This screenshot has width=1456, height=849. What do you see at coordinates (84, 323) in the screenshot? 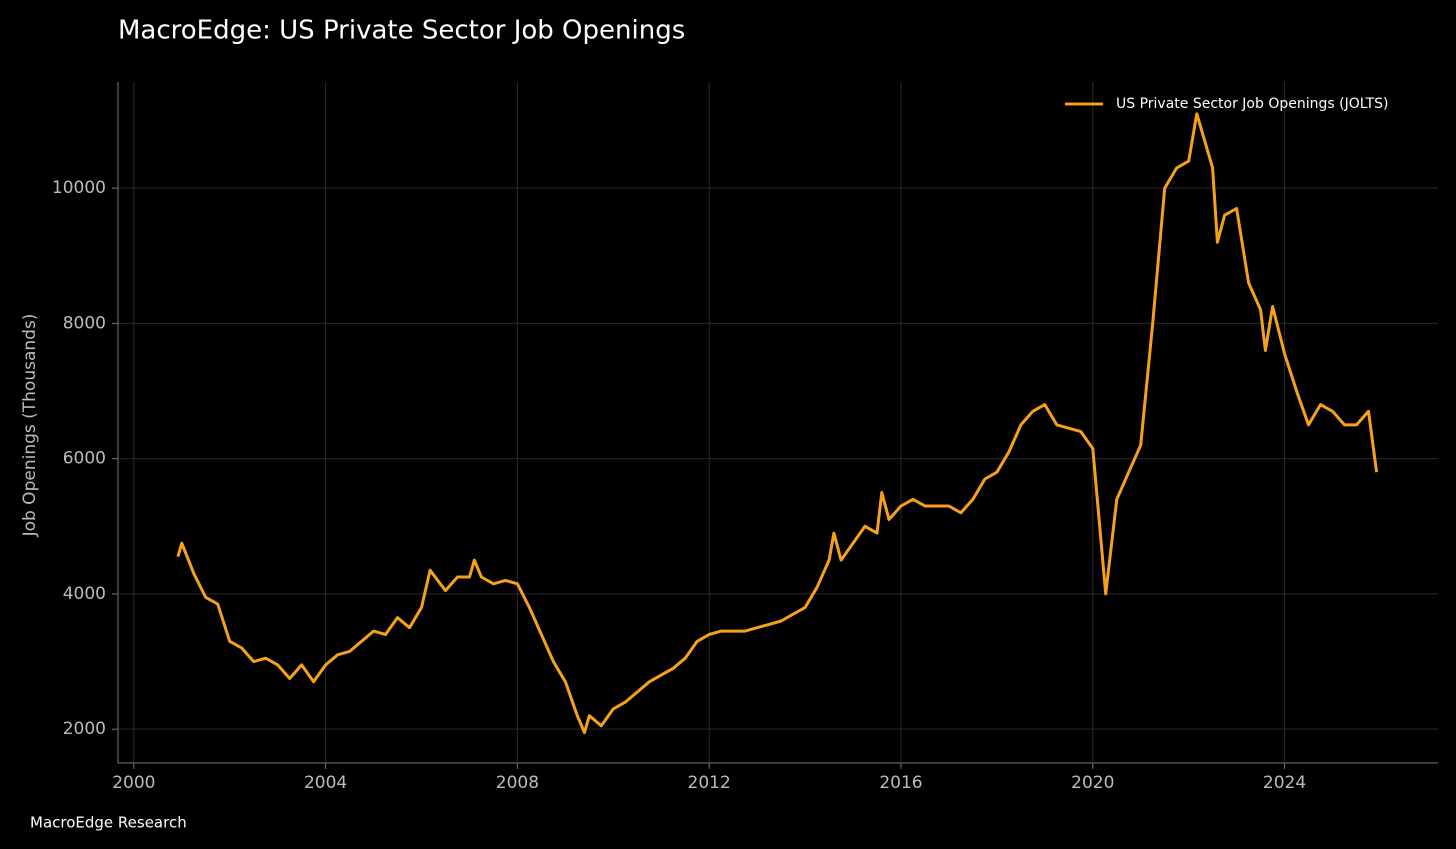
I see `y-tick-label: 8000` at bounding box center [84, 323].